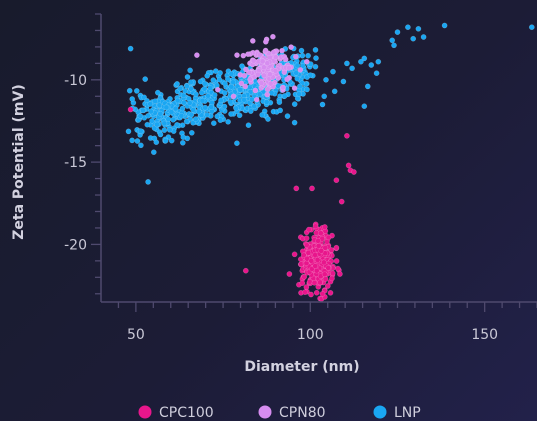 The width and height of the screenshot is (537, 421). What do you see at coordinates (327, 322) in the screenshot?
I see `x-ticks: 50 100 150` at bounding box center [327, 322].